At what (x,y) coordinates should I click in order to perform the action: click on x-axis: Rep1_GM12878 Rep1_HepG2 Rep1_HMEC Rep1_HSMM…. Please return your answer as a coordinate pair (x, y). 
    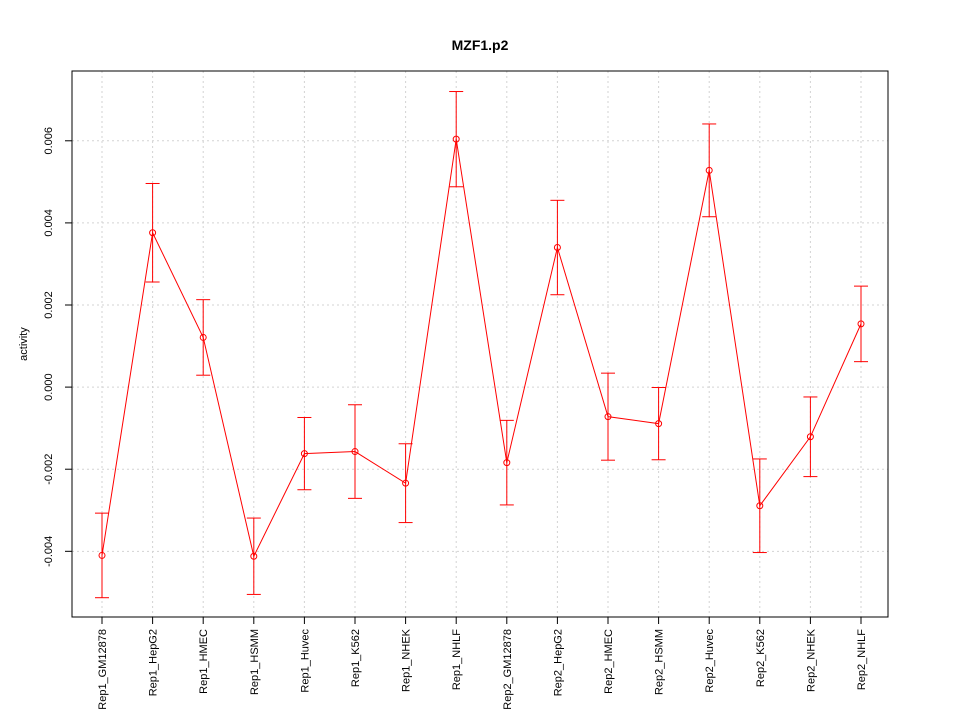
    Looking at the image, I should click on (482, 663).